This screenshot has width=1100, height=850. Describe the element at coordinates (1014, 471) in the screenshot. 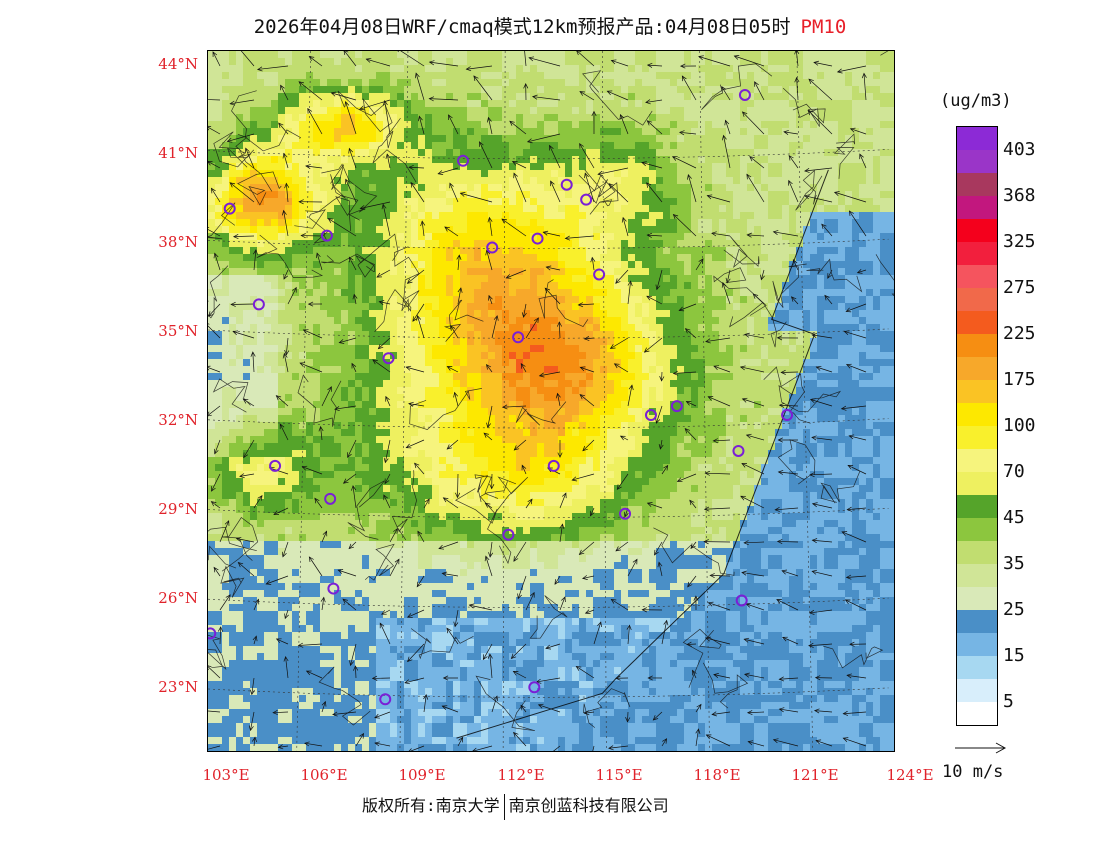

I see `legend-level-label: 70` at that location.